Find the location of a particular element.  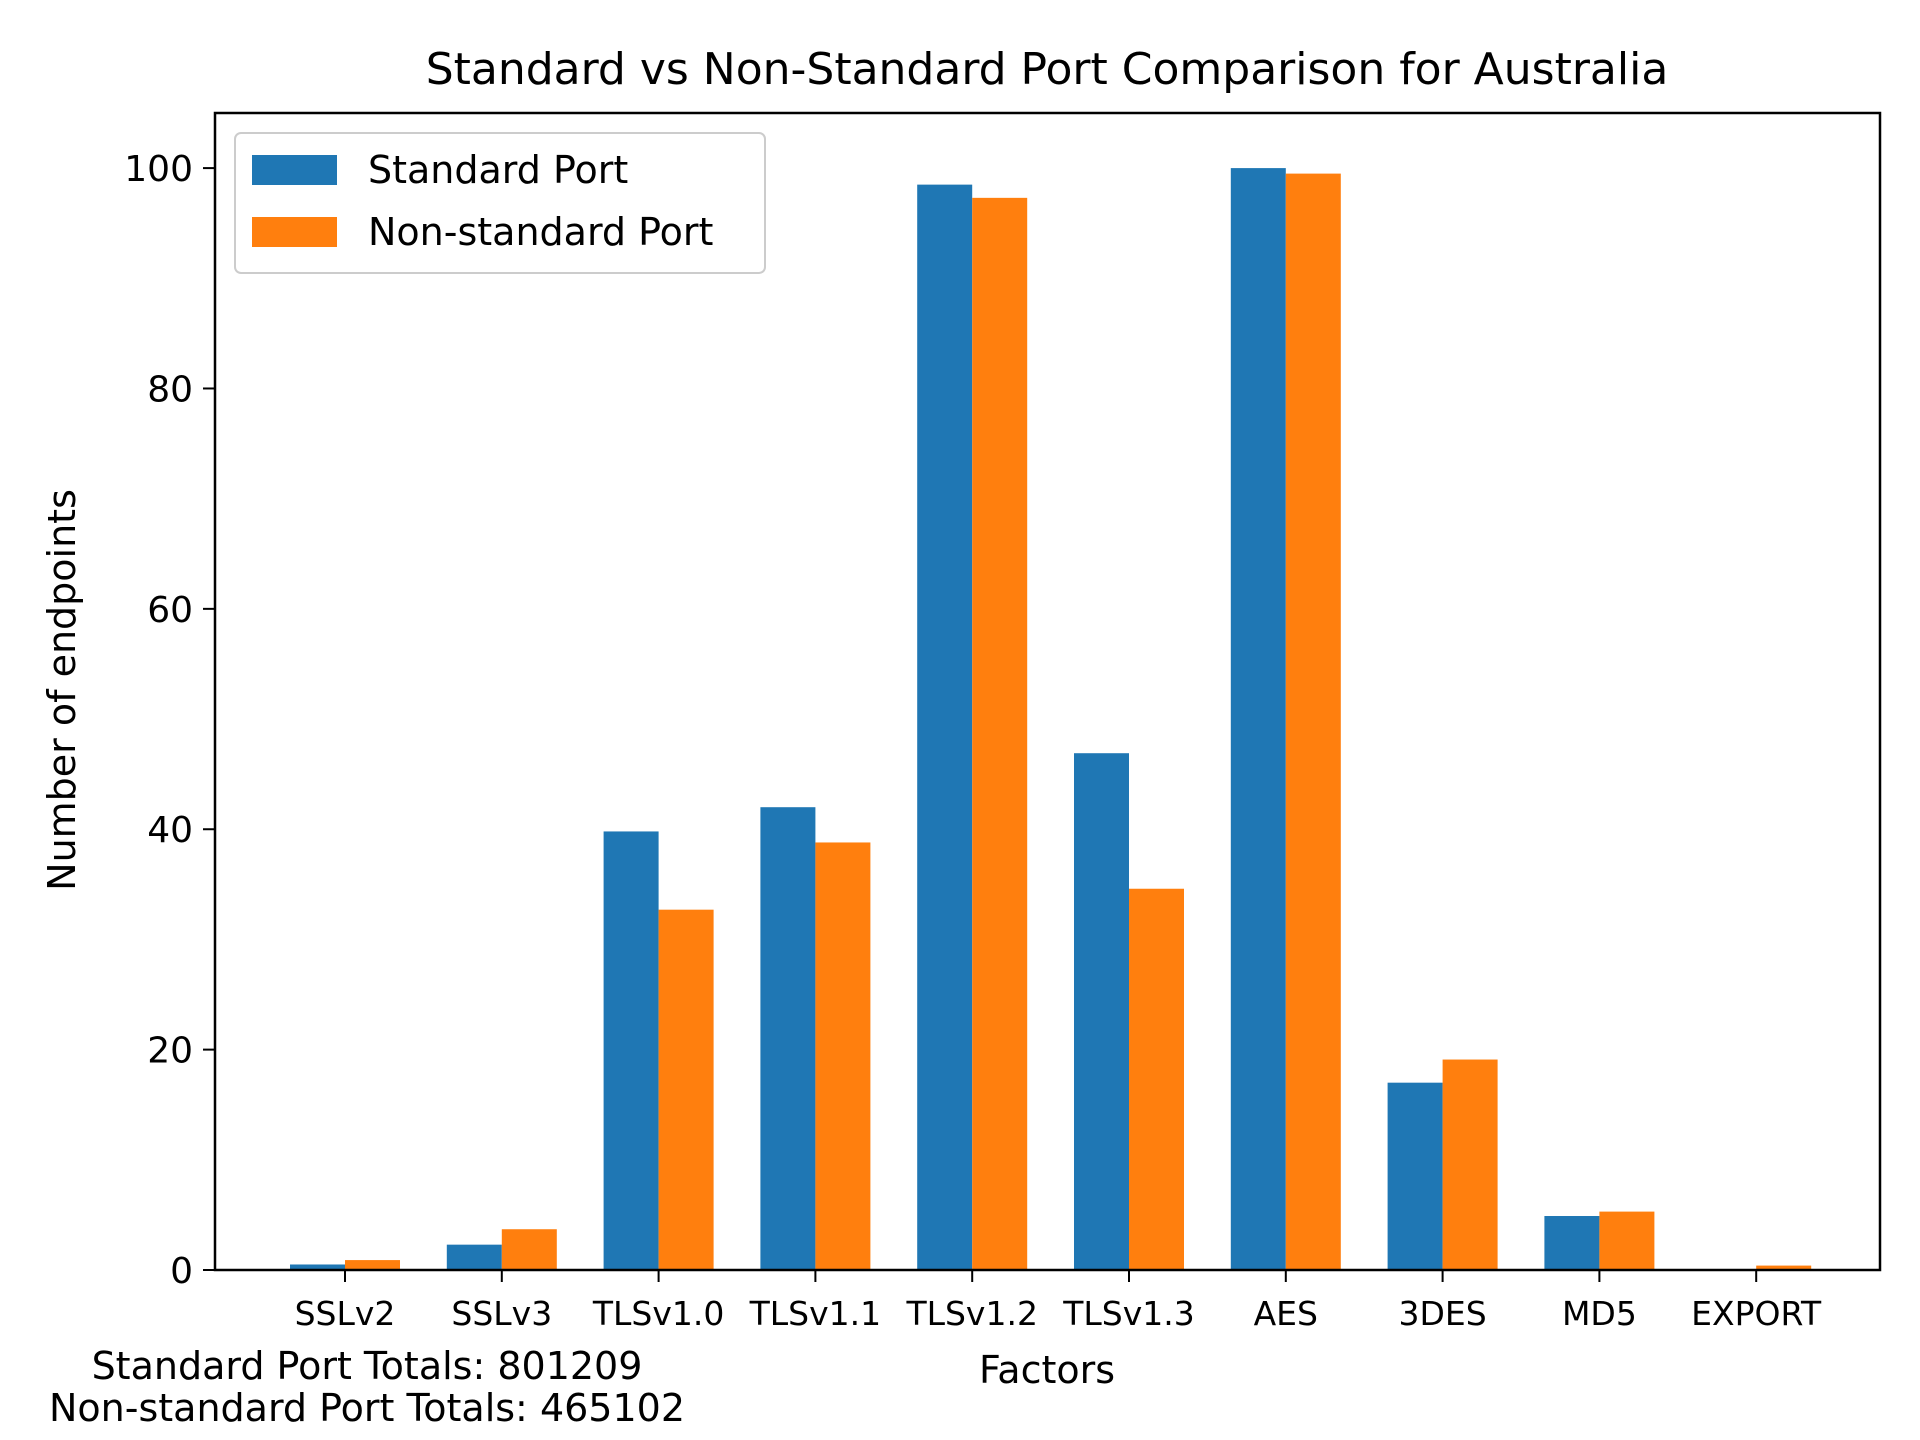

y-axis-label: Number of endpoints is located at coordinates (62, 690).